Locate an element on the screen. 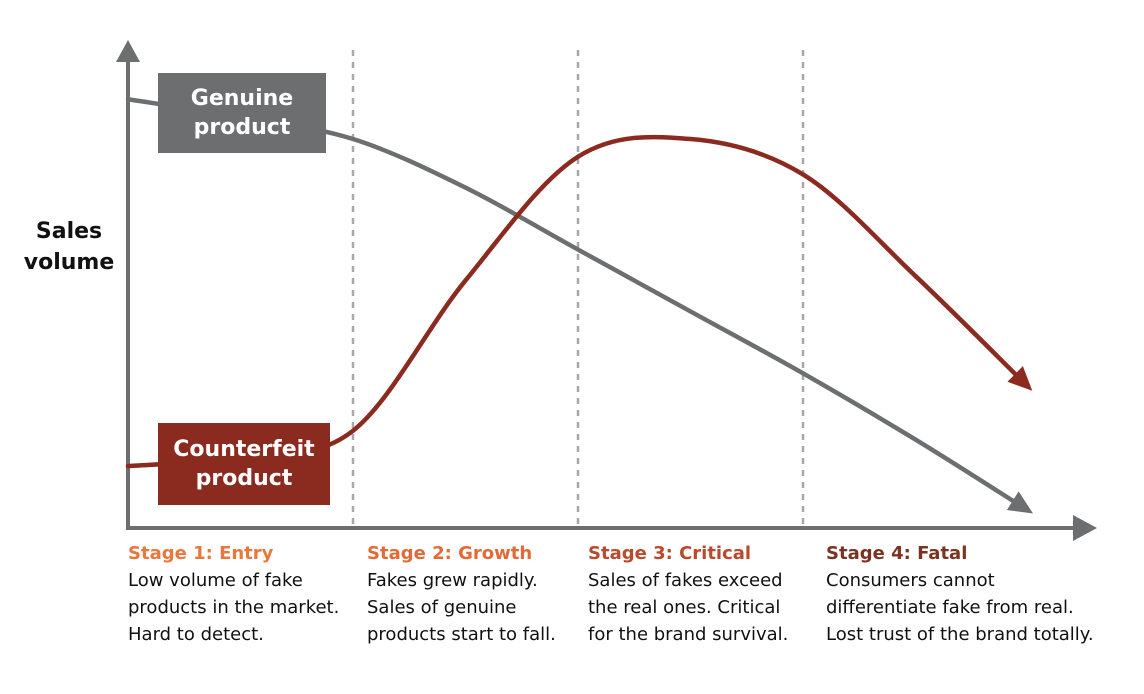  stage-4-text-line: Consumers cannot is located at coordinates (910, 580).